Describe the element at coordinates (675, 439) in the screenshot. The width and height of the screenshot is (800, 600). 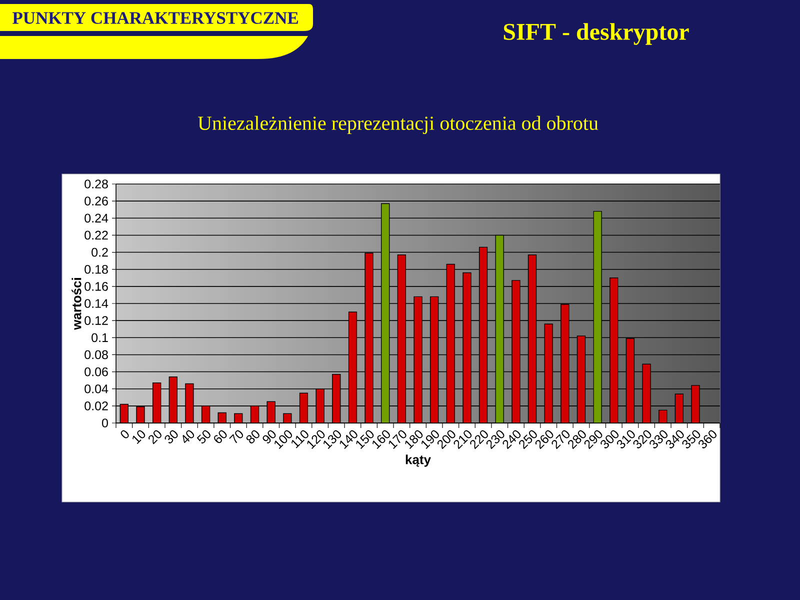
I see `x-tick-label: 340` at that location.